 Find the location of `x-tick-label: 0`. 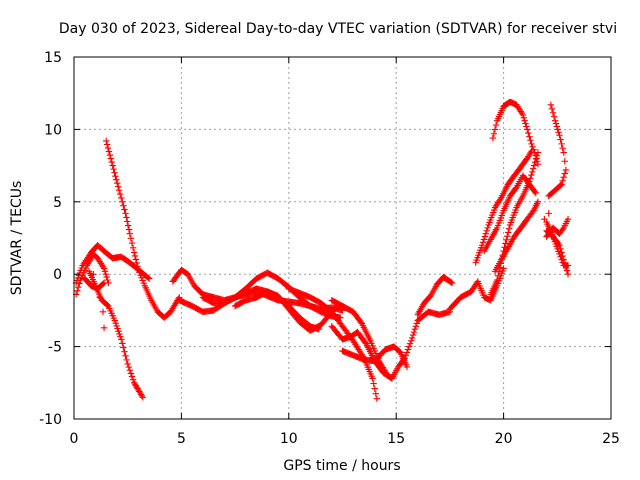

x-tick-label: 0 is located at coordinates (74, 439).